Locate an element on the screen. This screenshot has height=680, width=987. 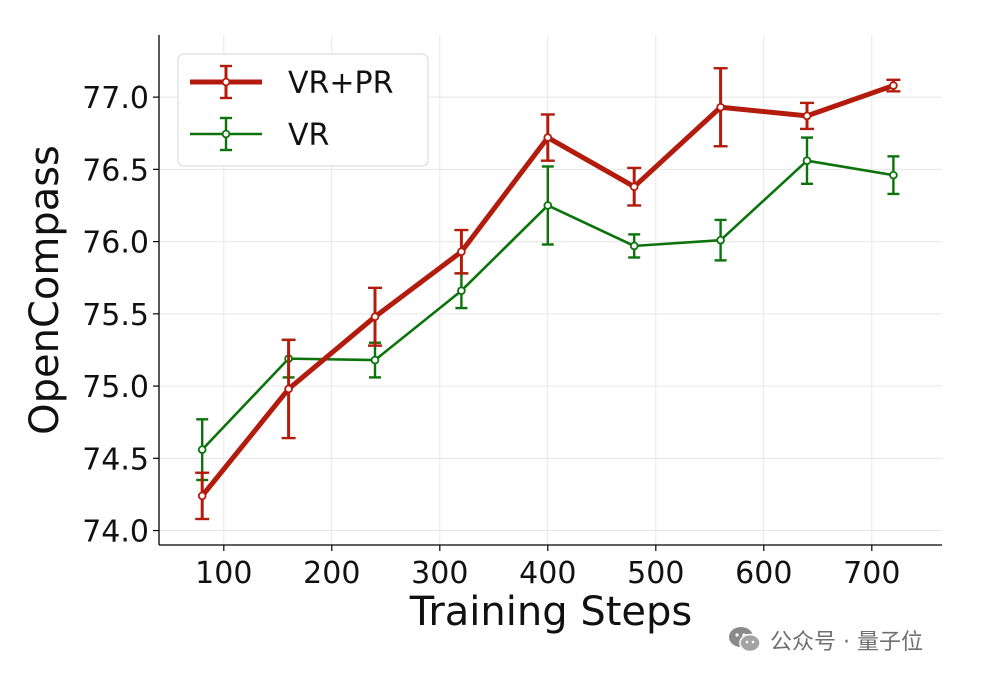
y-tick-label: 75.0 is located at coordinates (115, 387).